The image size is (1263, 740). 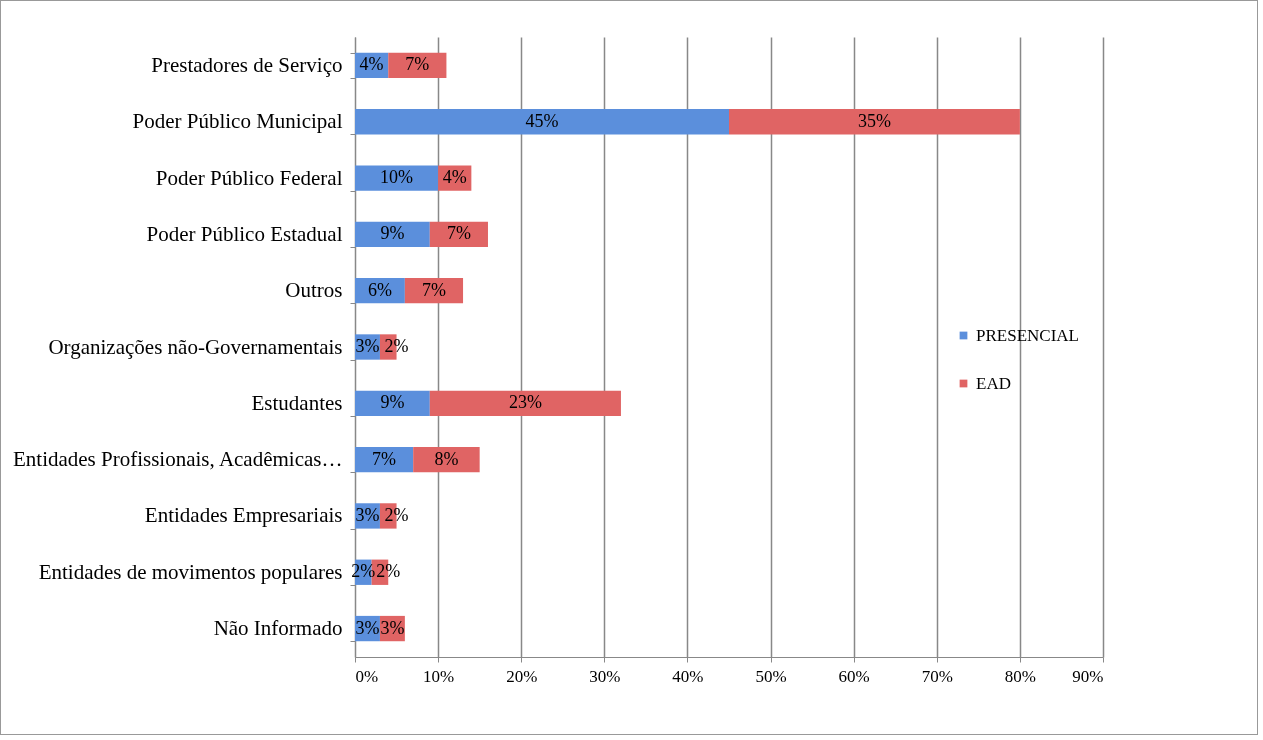 I want to click on data-label: 10%, so click(x=397, y=177).